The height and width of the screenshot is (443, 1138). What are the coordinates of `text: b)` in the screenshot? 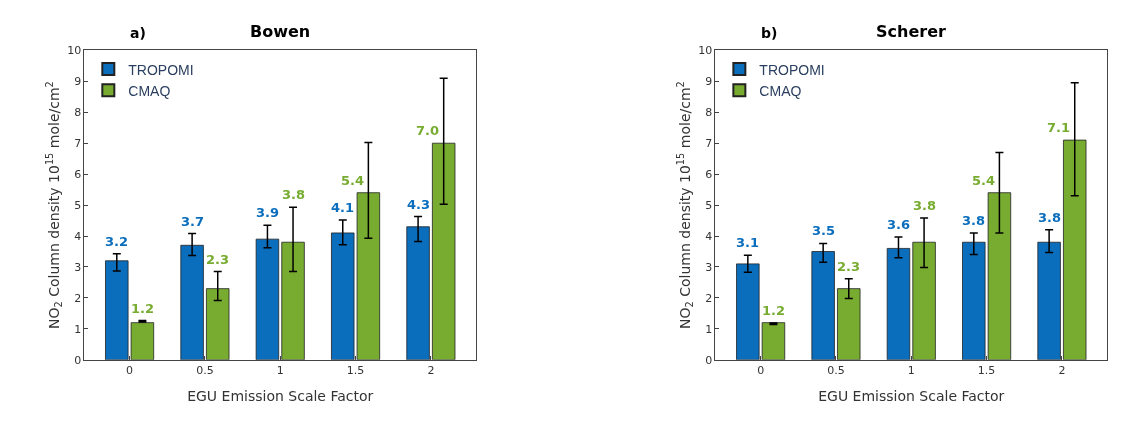 It's located at (769, 33).